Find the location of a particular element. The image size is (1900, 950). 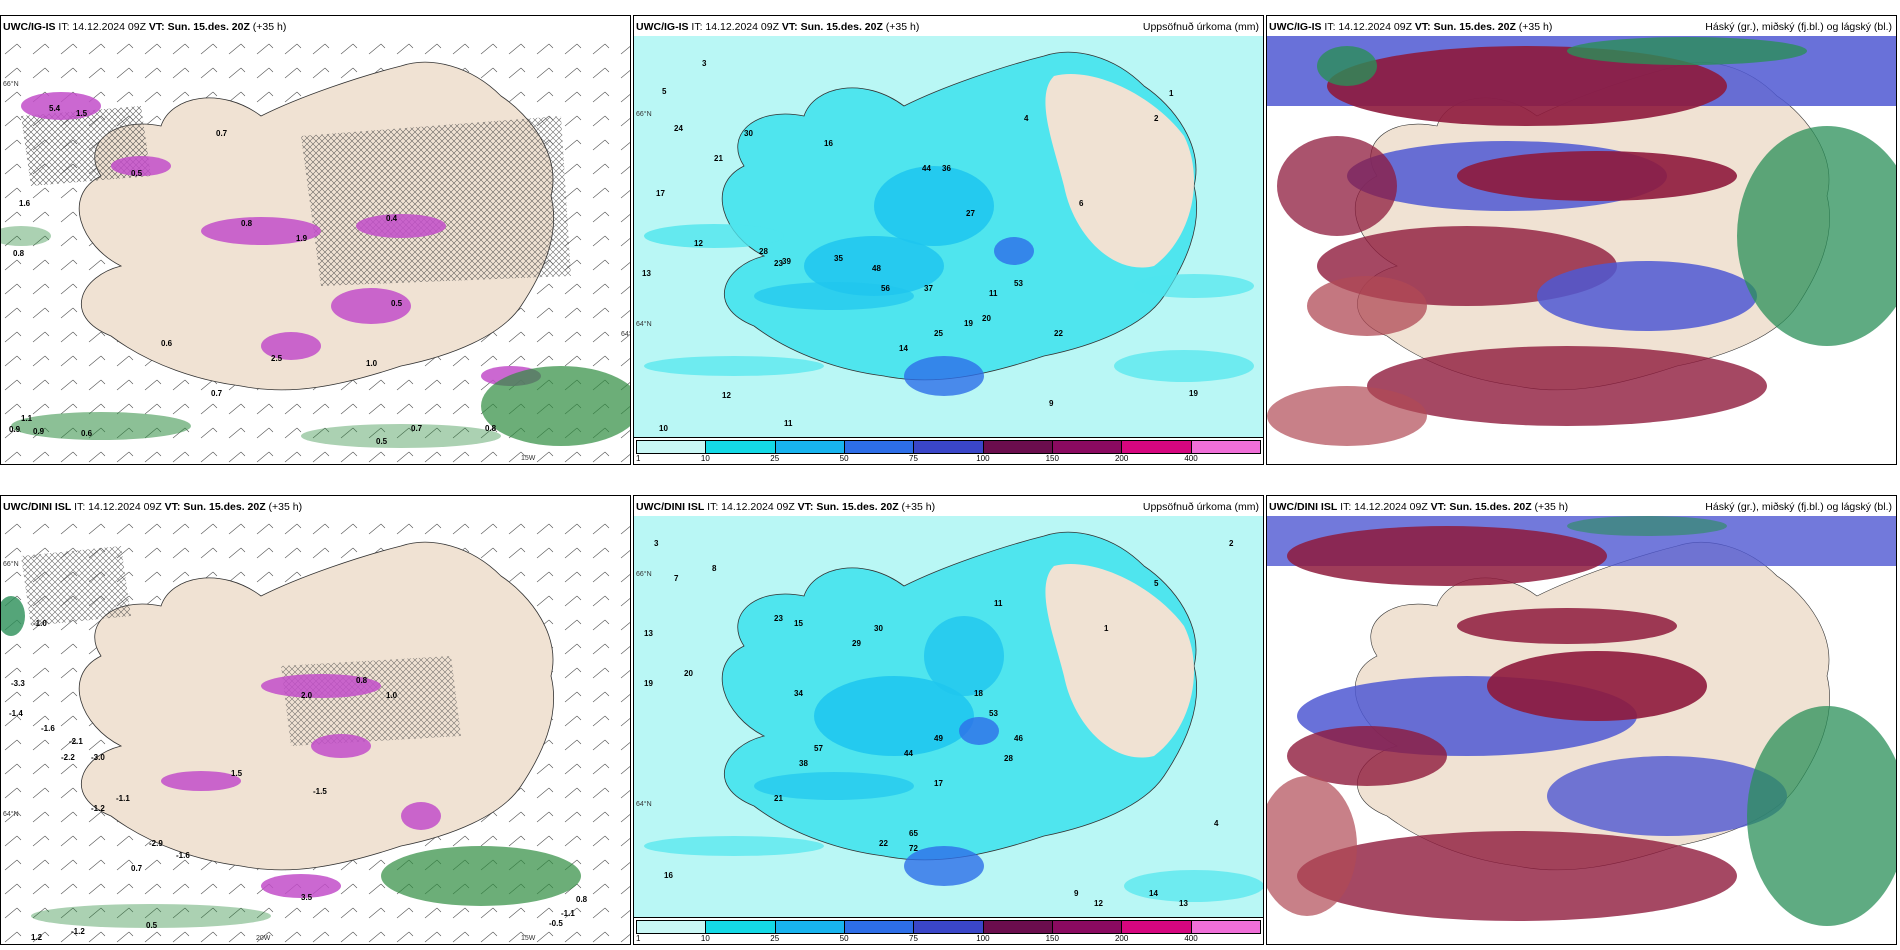

model-name: UWC/IG-IS is located at coordinates (29, 27).